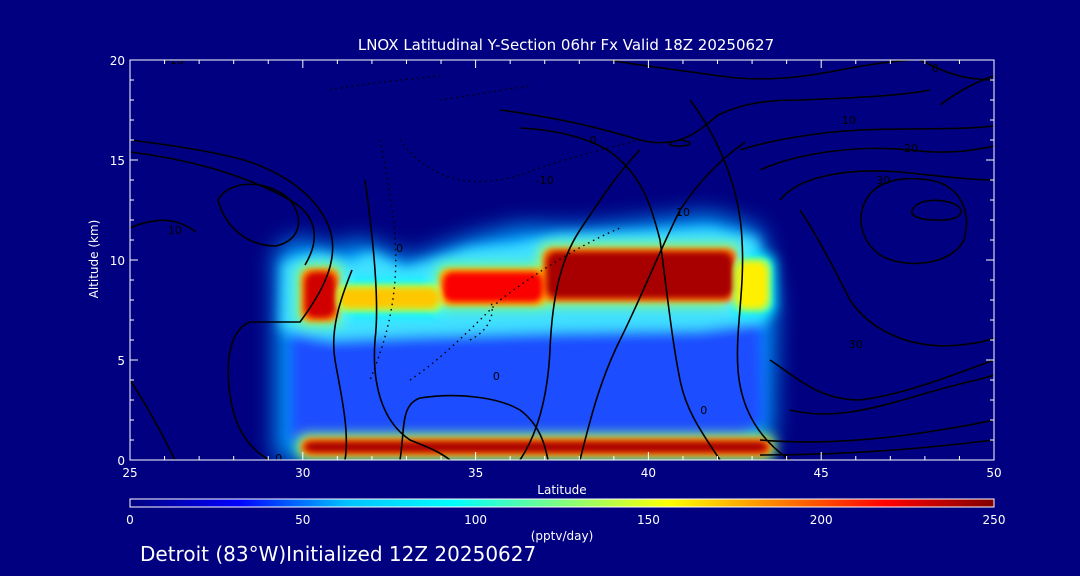 The height and width of the screenshot is (576, 1080). Describe the element at coordinates (911, 148) in the screenshot. I see `contour-label: 20` at that location.